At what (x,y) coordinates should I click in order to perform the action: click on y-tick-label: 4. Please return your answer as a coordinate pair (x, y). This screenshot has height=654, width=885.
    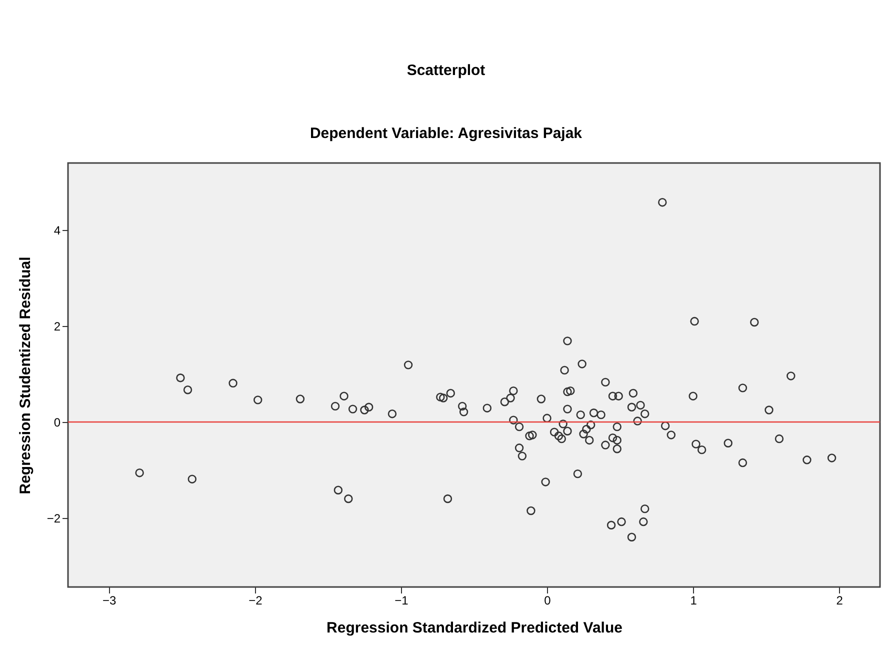
    Looking at the image, I should click on (57, 231).